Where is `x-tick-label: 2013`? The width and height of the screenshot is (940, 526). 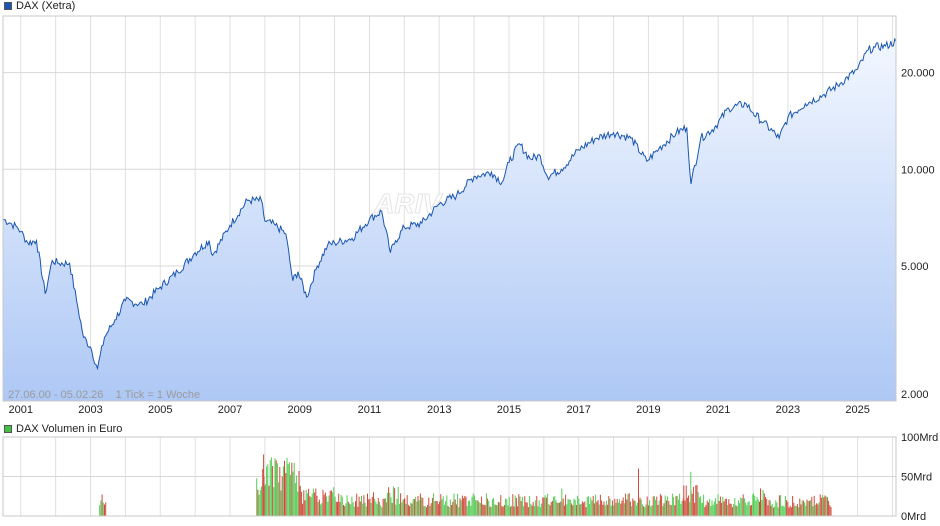 x-tick-label: 2013 is located at coordinates (439, 410).